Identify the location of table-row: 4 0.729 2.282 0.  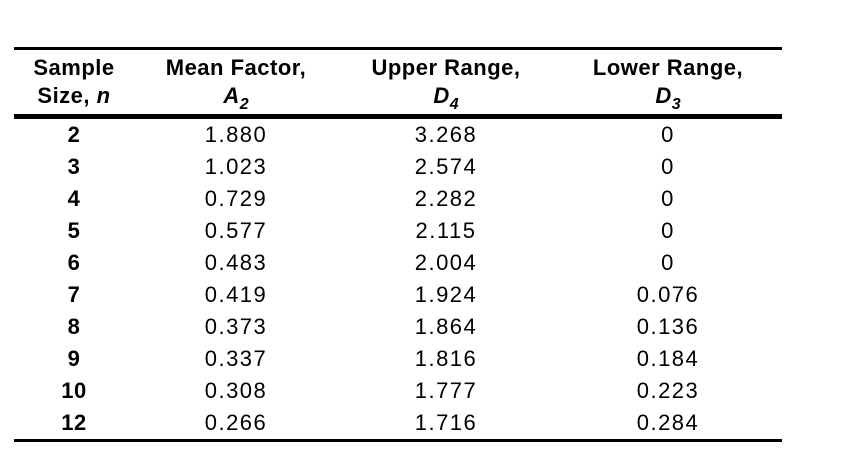
(398, 199).